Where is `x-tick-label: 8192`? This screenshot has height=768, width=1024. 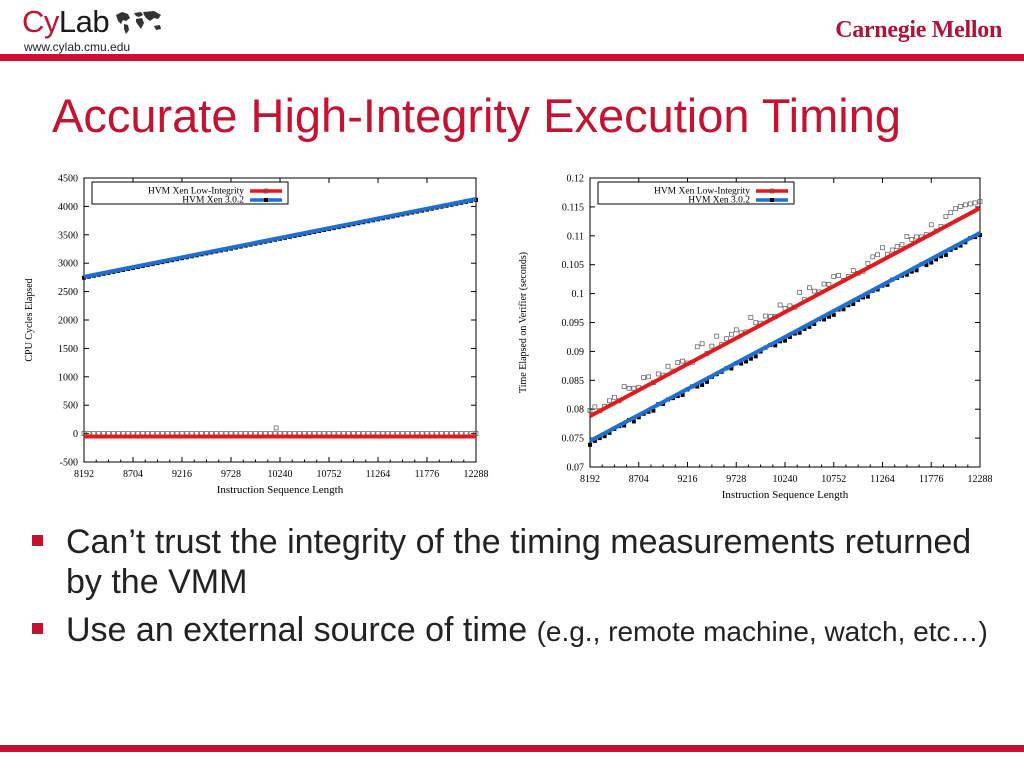 x-tick-label: 8192 is located at coordinates (590, 479).